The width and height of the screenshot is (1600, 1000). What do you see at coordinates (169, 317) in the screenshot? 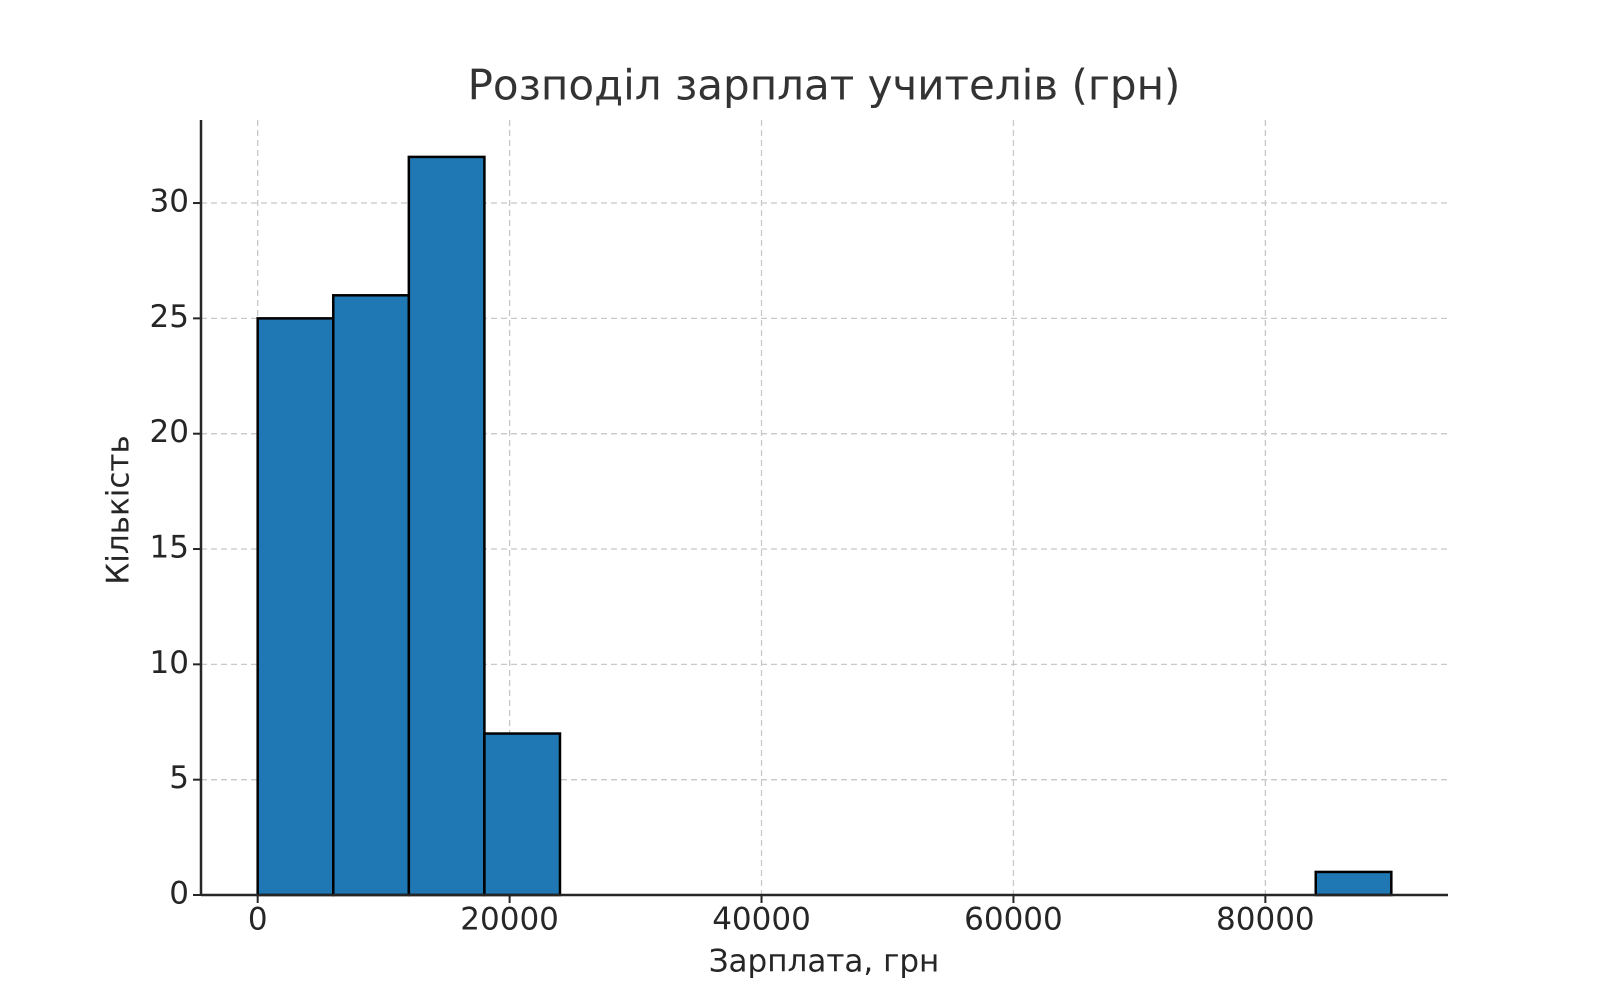
I see `y-tick-label: 25` at bounding box center [169, 317].